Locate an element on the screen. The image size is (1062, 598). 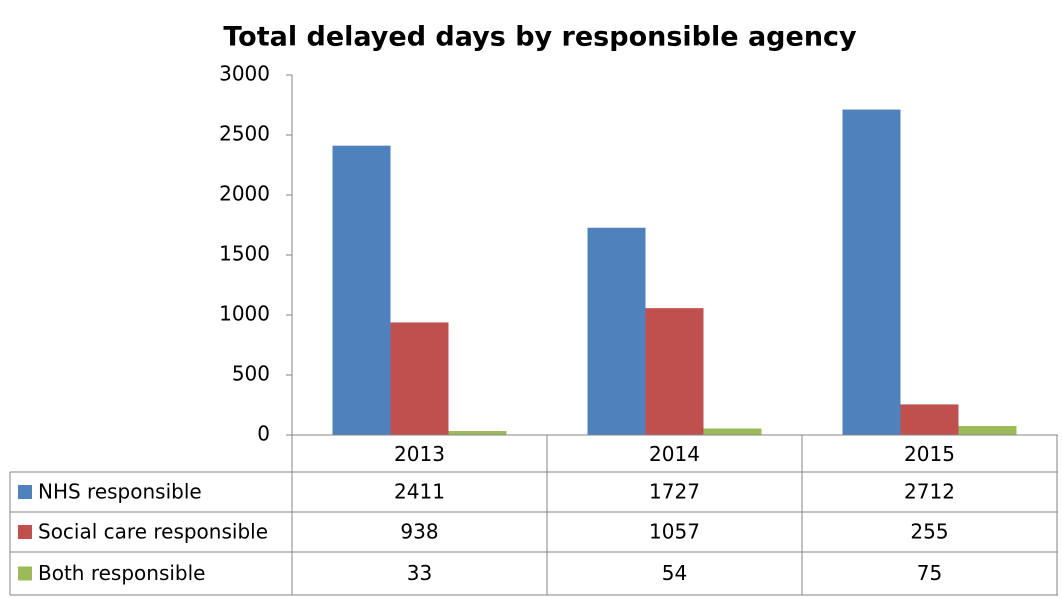
table-value: 938 is located at coordinates (419, 532).